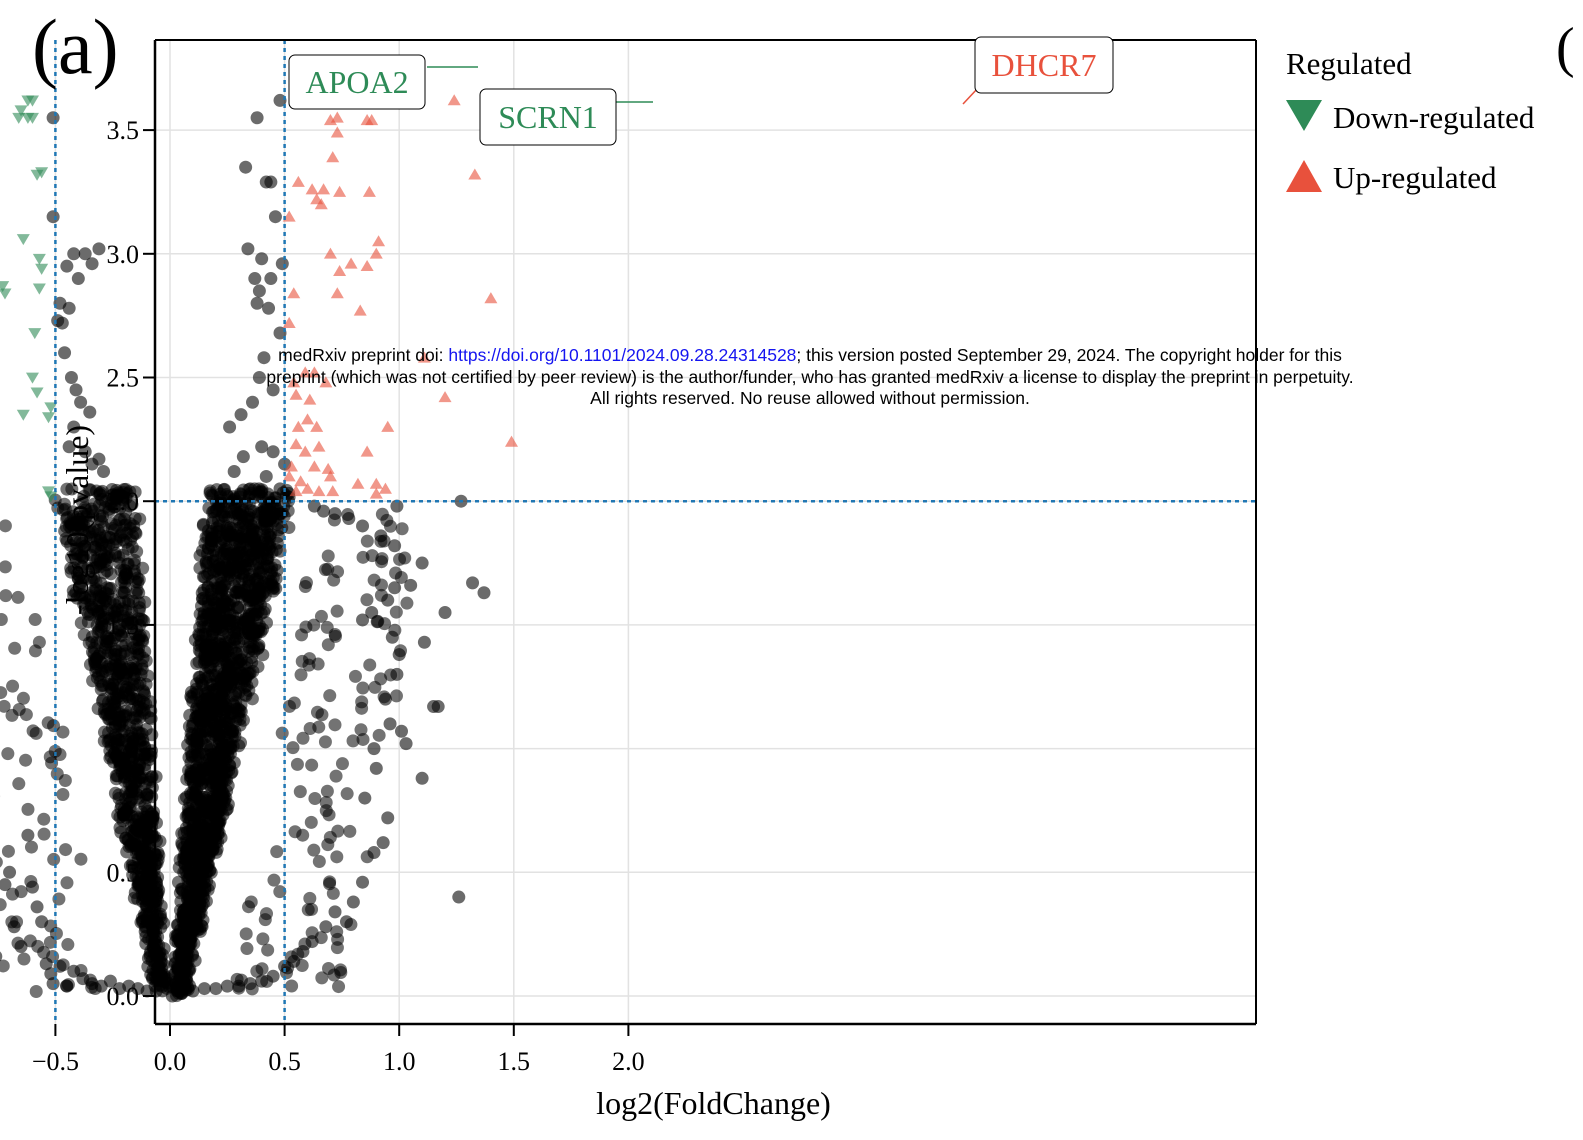 The image size is (1583, 1140). I want to click on triangle-down-icon, so click(1304, 115).